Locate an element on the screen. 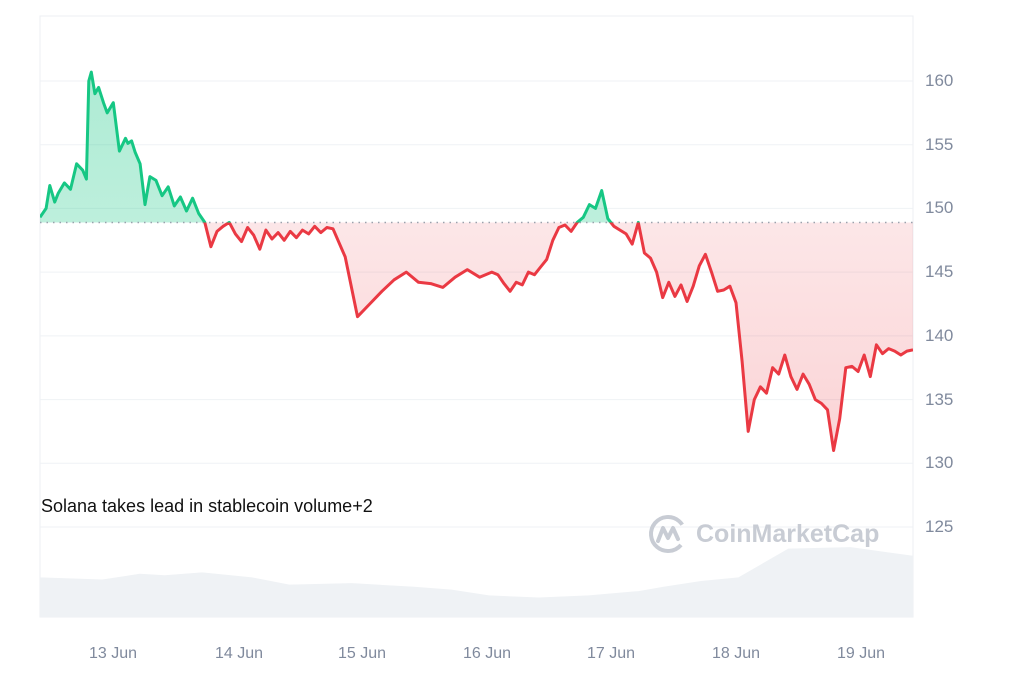 The height and width of the screenshot is (688, 1024). watermark: CoinMarketCap is located at coordinates (763, 534).